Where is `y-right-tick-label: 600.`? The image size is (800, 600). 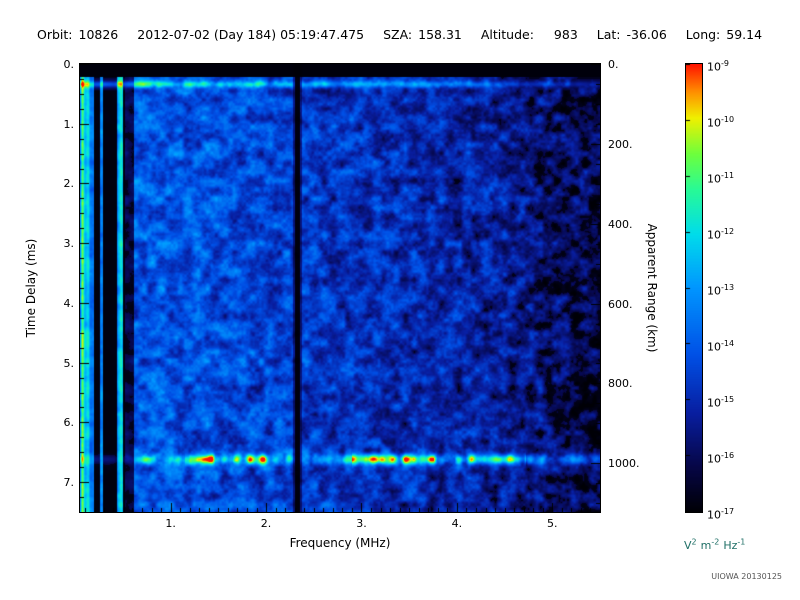
y-right-tick-label: 600. is located at coordinates (620, 304).